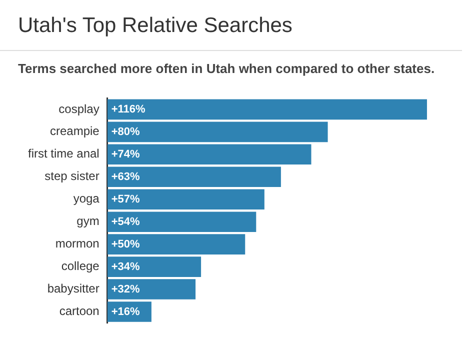  What do you see at coordinates (86, 199) in the screenshot?
I see `y-tick-label: yoga` at bounding box center [86, 199].